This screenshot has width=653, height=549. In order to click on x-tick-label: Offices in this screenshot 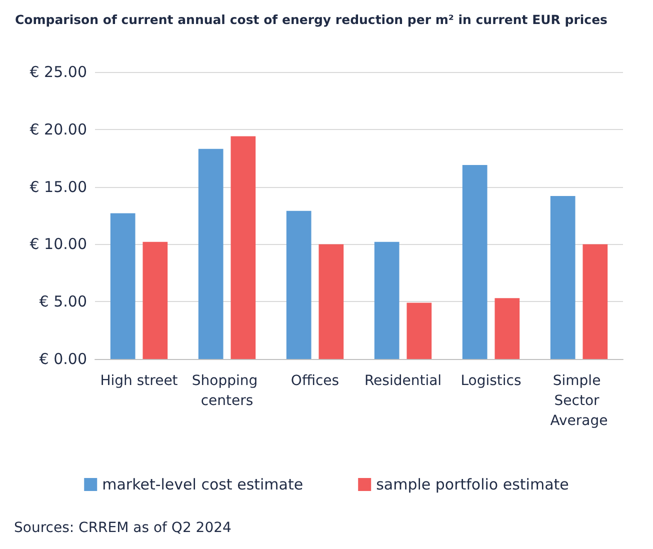, I will do `click(315, 381)`.